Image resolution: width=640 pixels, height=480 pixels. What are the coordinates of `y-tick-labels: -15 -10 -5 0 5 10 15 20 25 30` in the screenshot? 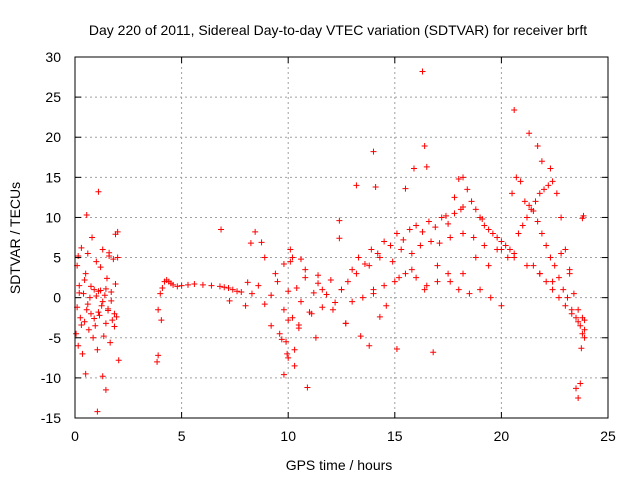 It's located at (51, 237).